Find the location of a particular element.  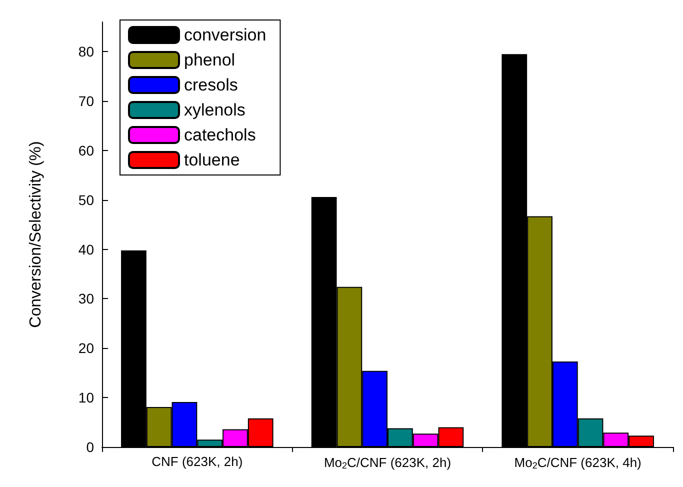

legend-label: xylenols is located at coordinates (215, 110).